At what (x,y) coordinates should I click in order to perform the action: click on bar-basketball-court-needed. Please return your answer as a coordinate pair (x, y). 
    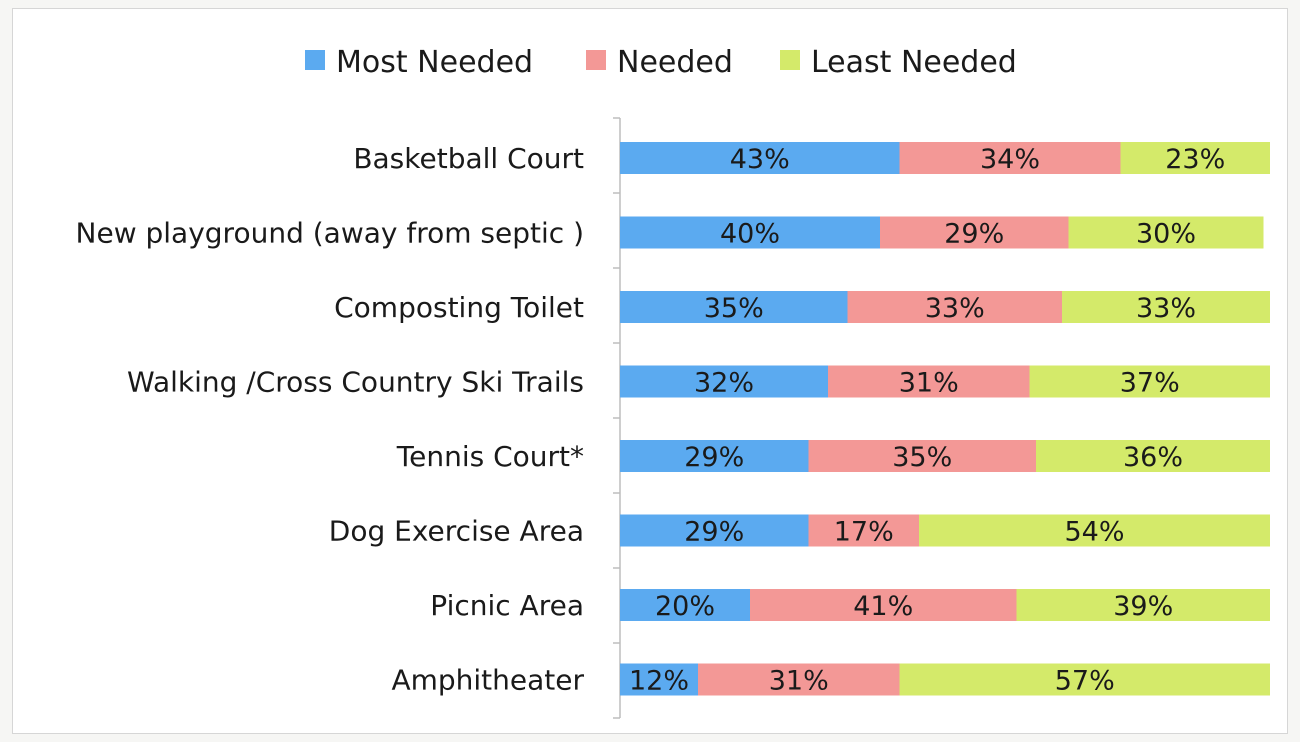
    Looking at the image, I should click on (1010, 158).